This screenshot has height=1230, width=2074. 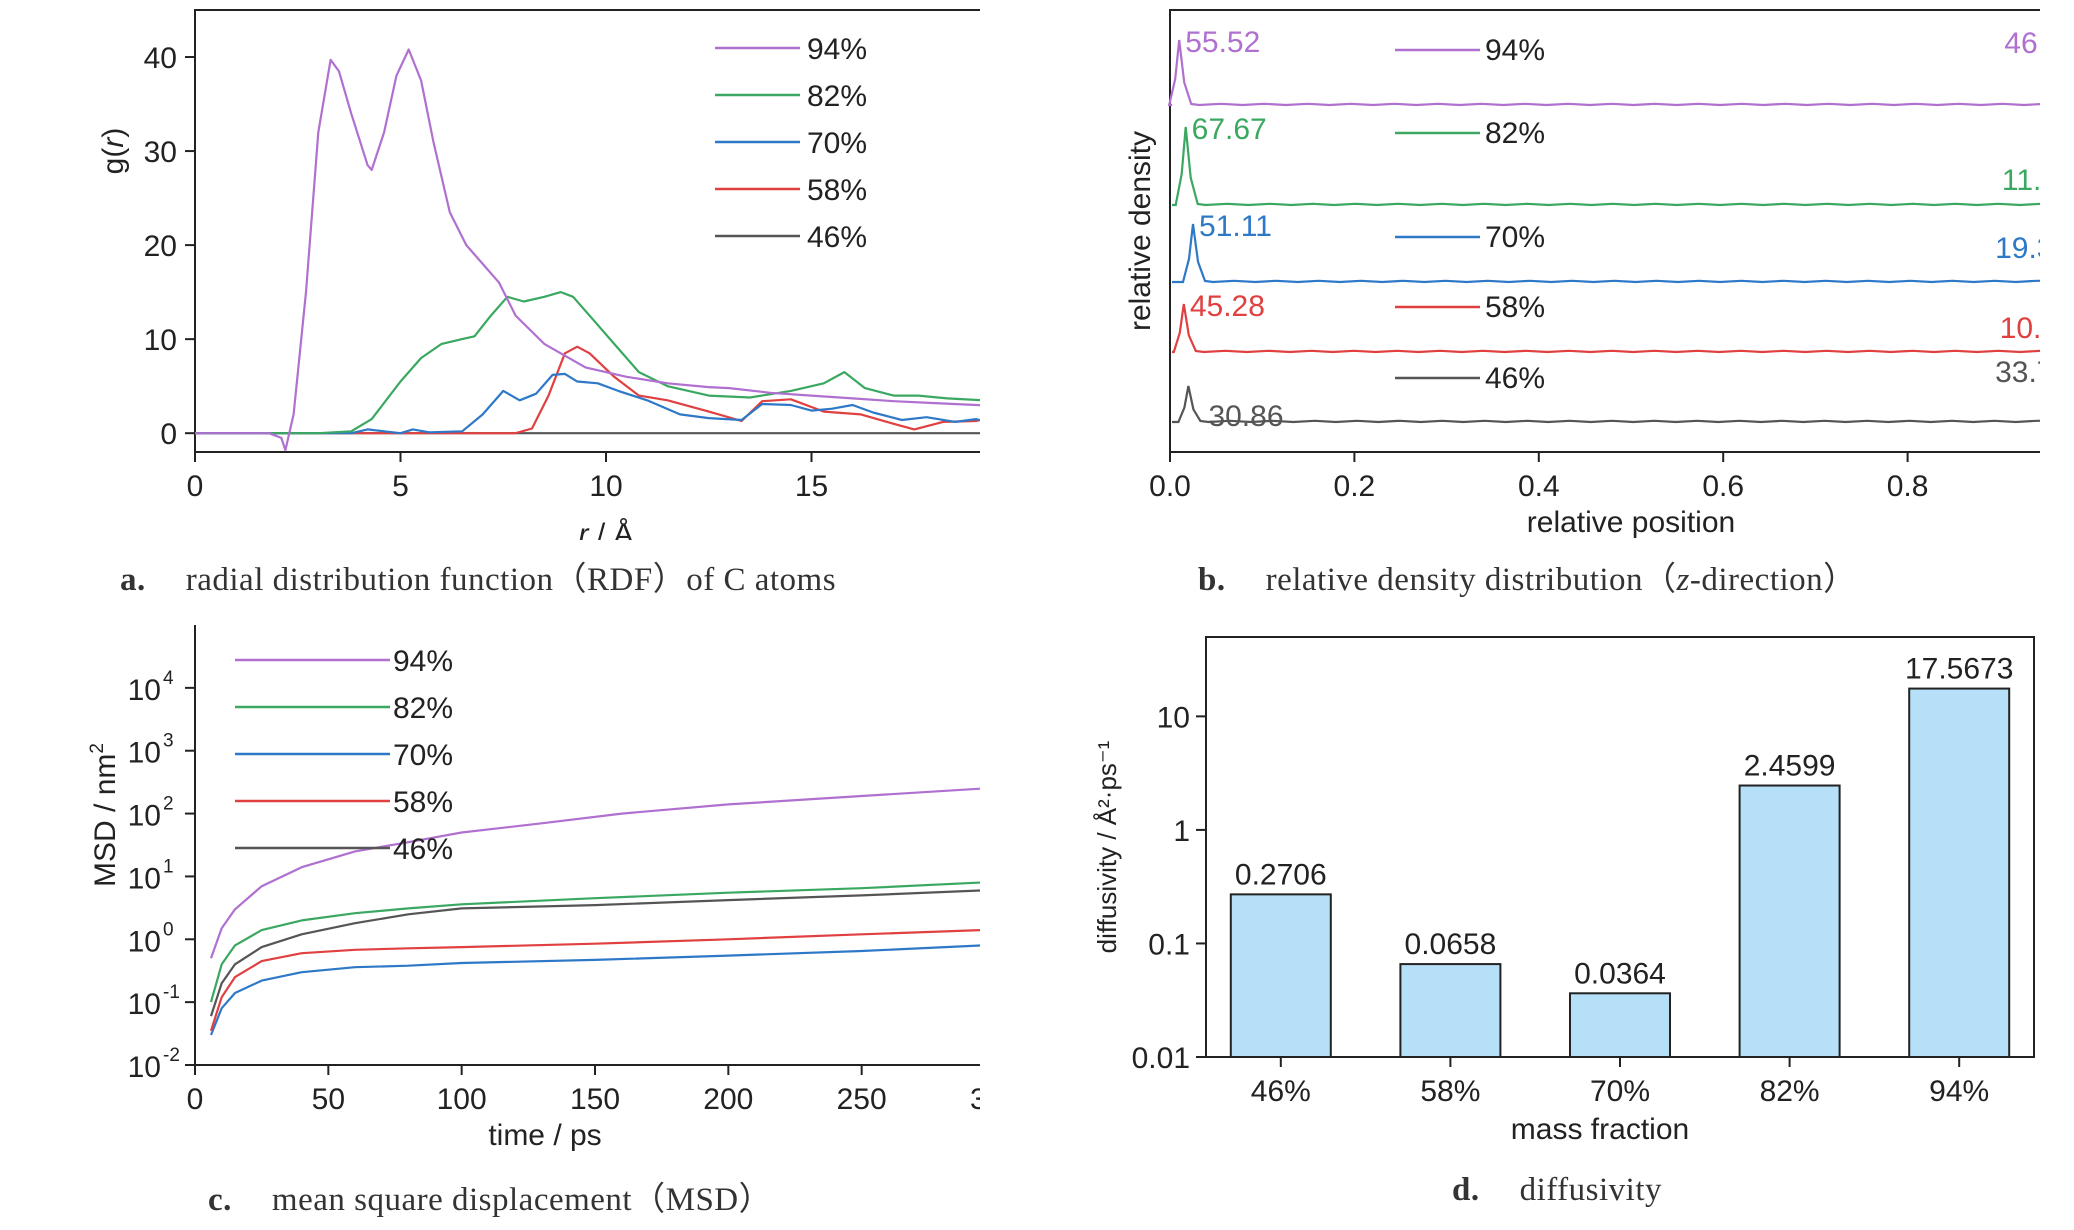 I want to click on chart-c-ytick-exponent: 1, so click(x=168, y=866).